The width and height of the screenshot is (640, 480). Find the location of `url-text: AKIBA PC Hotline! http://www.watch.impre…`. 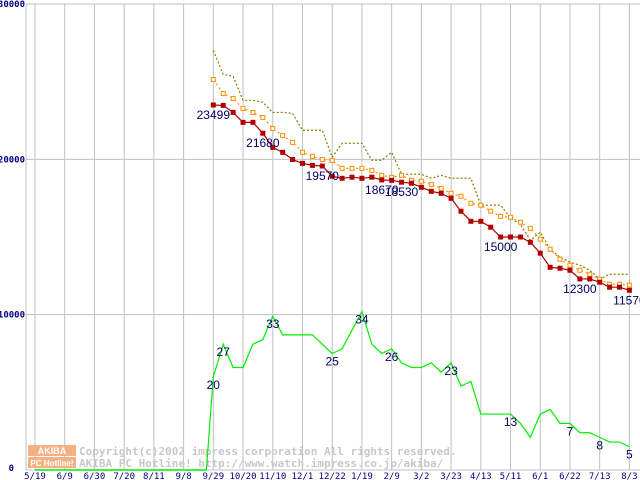

url-text: AKIBA PC Hotline! http://www.watch.impre… is located at coordinates (261, 463).